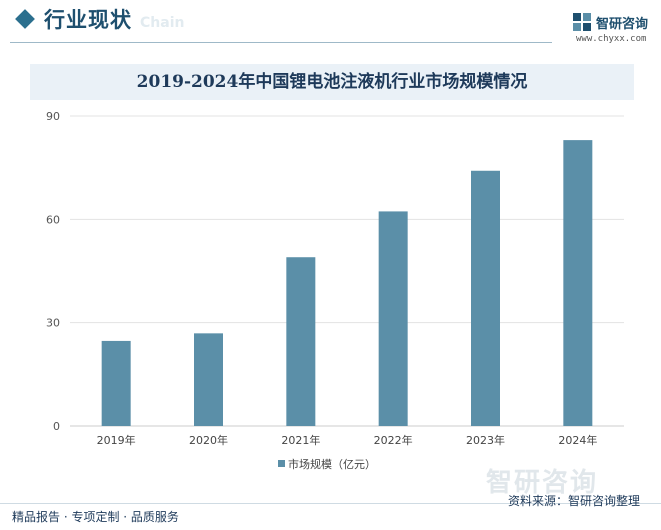  What do you see at coordinates (330, 503) in the screenshot?
I see `footer-divider` at bounding box center [330, 503].